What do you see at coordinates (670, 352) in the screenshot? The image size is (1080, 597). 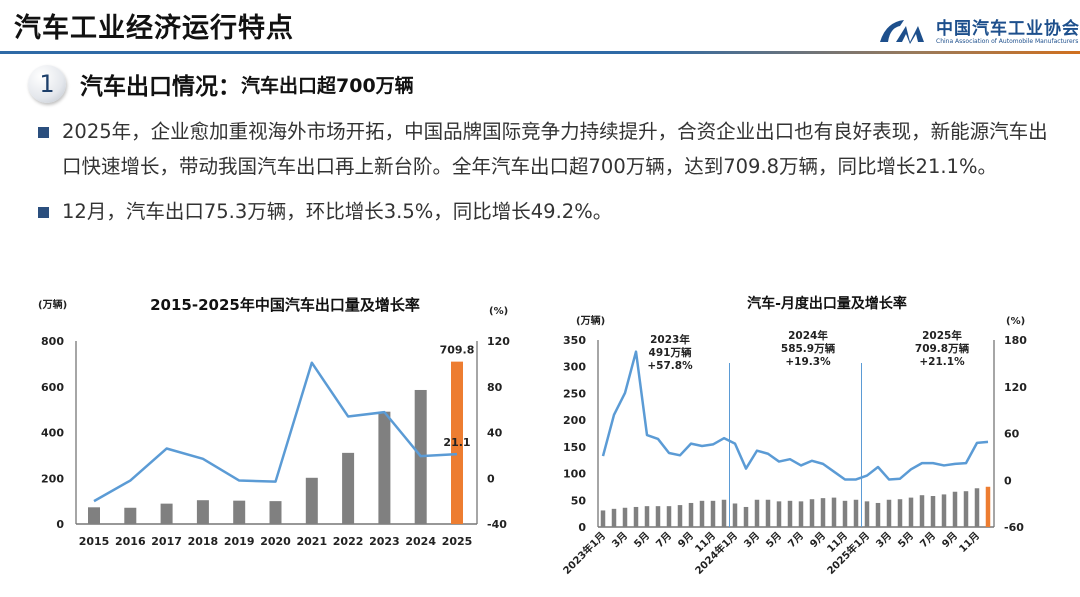 I see `annotation-volume: 491万辆` at bounding box center [670, 352].